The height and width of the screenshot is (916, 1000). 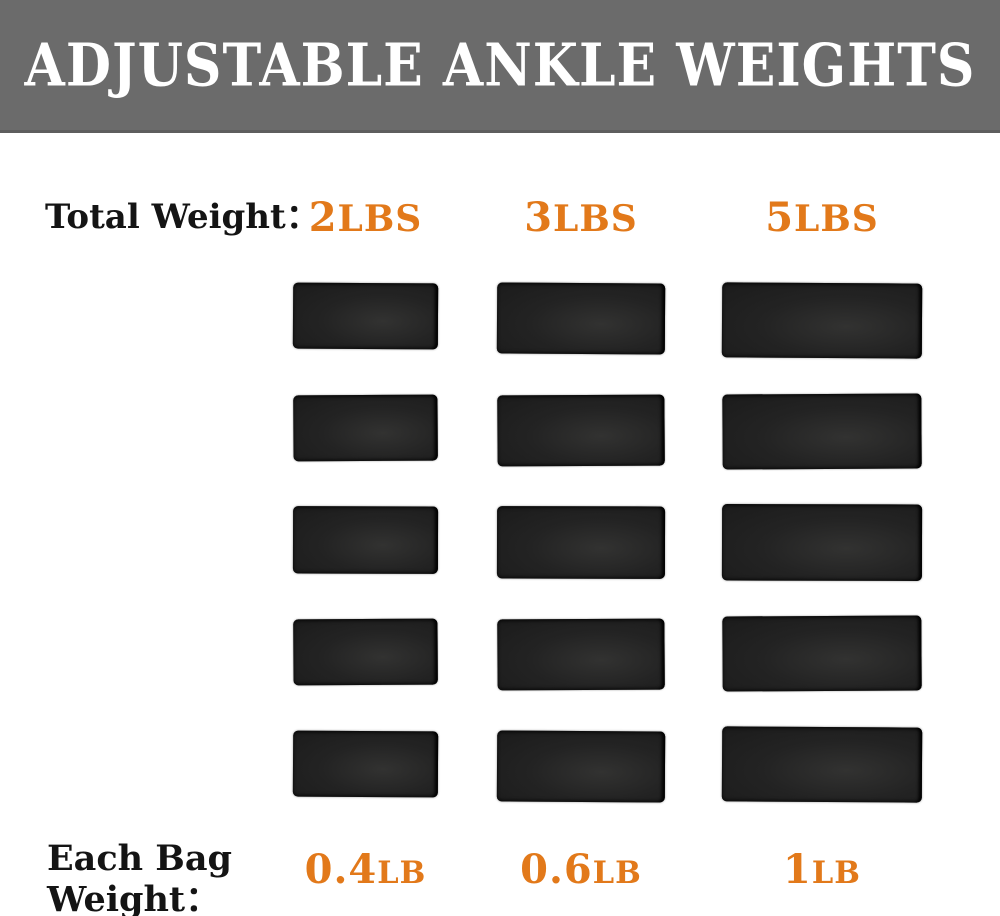 I want to click on each-bag-value-1lb: 1LB, so click(x=822, y=870).